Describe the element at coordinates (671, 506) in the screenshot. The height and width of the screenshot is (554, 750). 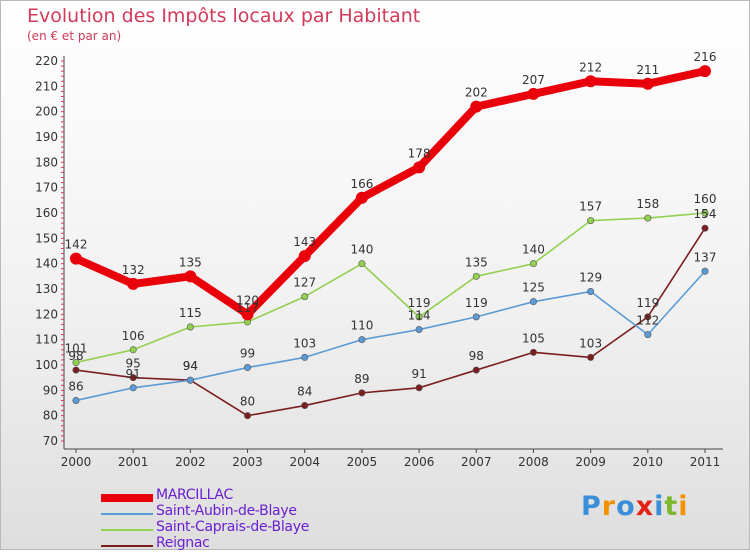
I see `logo-letter: t` at that location.